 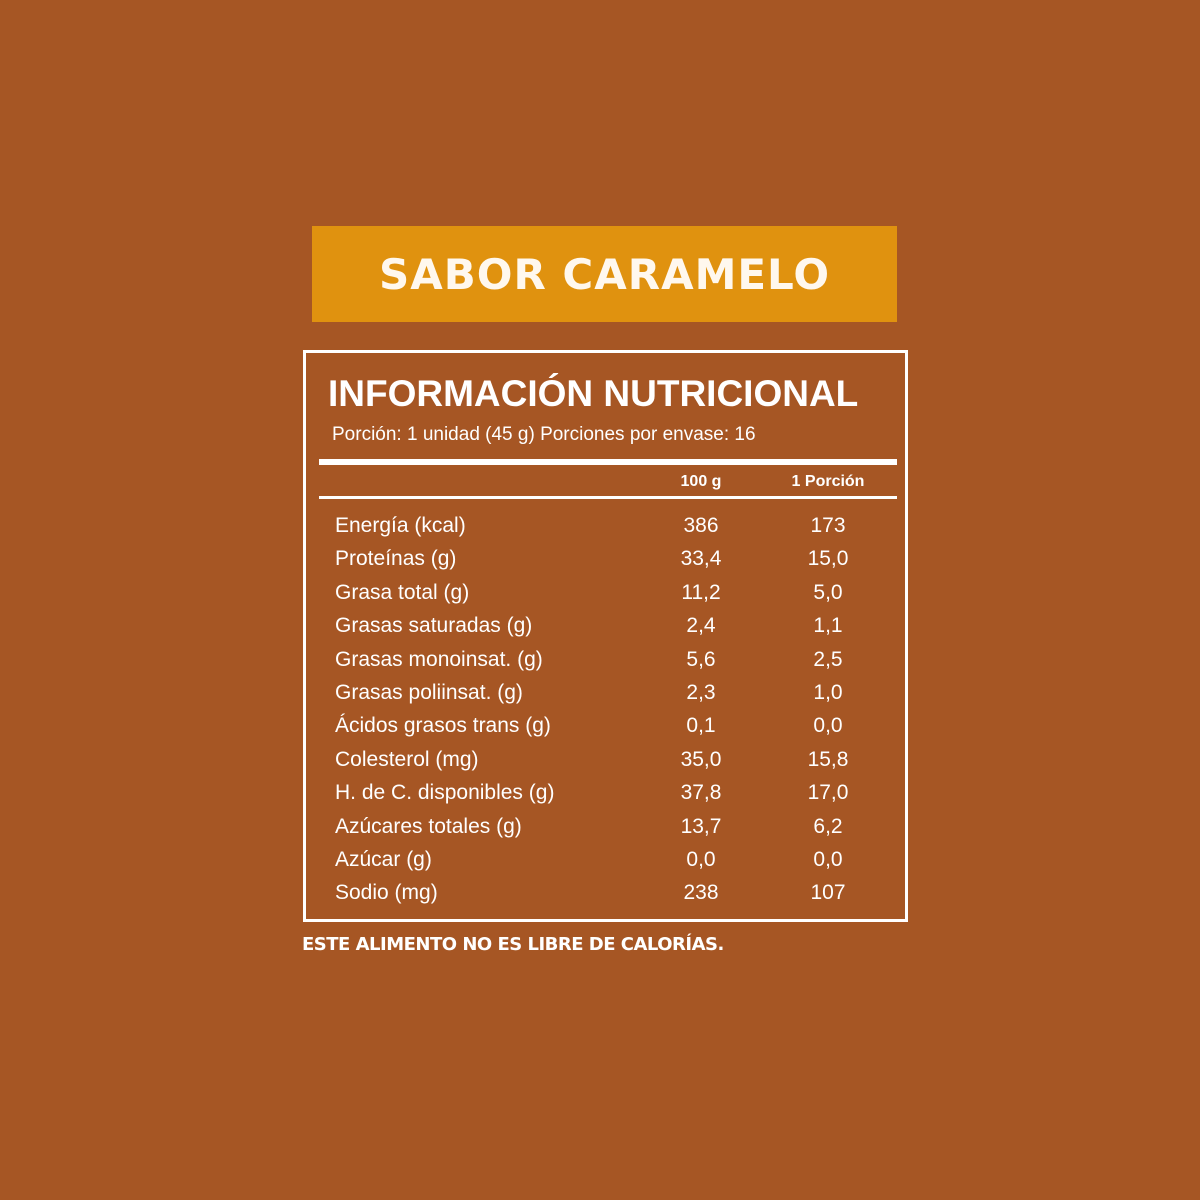 What do you see at coordinates (828, 592) in the screenshot?
I see `value-per-portion: 5,0` at bounding box center [828, 592].